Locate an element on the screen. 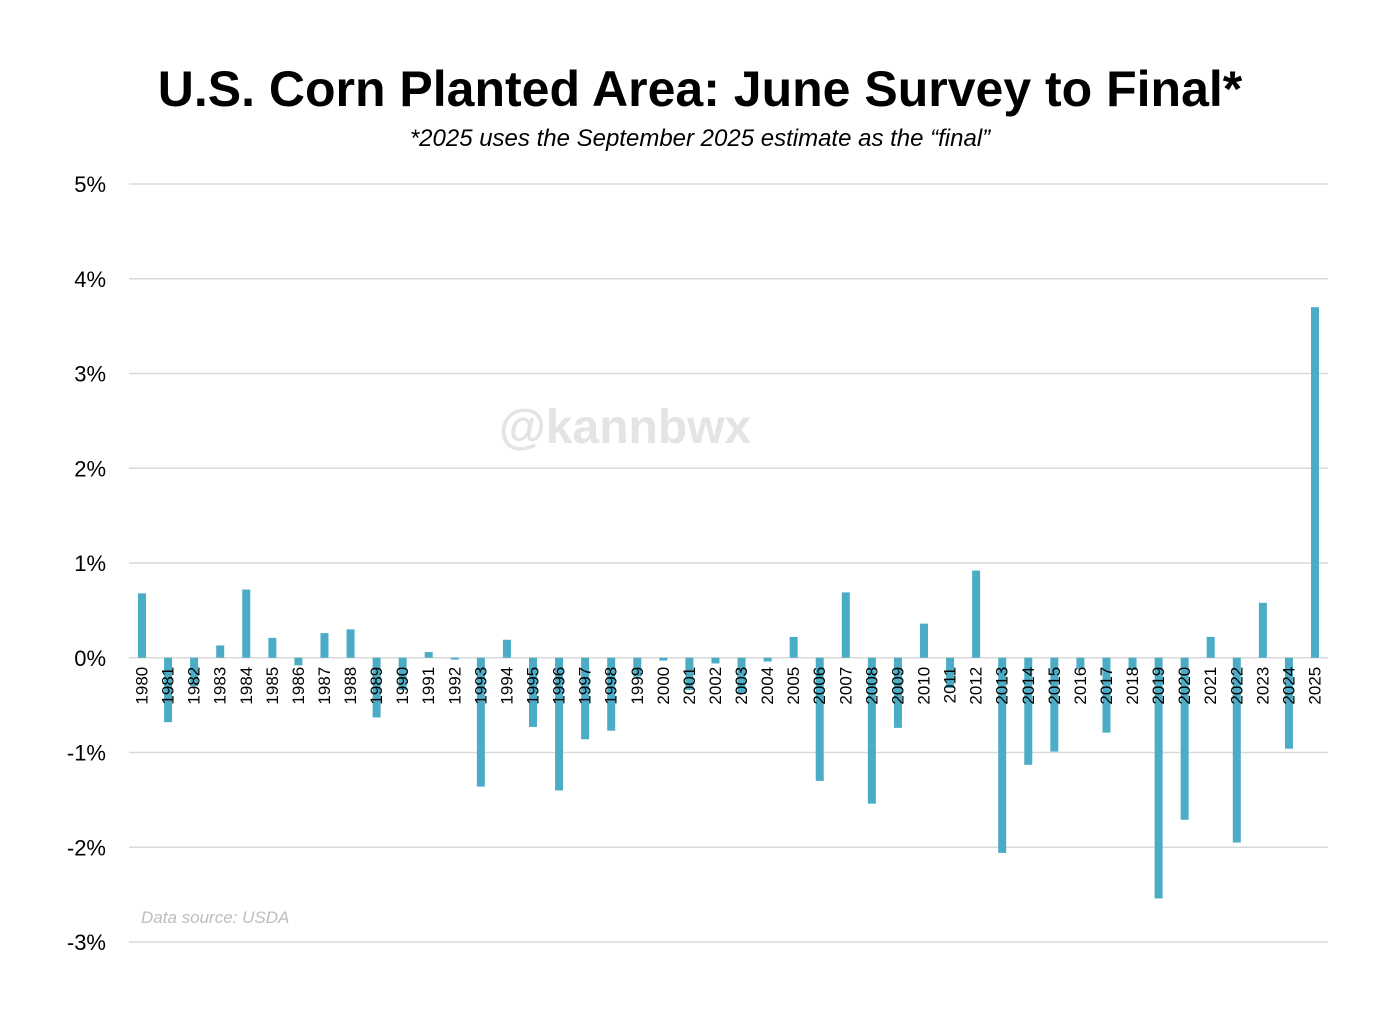 This screenshot has height=1025, width=1388. bar-2025 is located at coordinates (1315, 482).